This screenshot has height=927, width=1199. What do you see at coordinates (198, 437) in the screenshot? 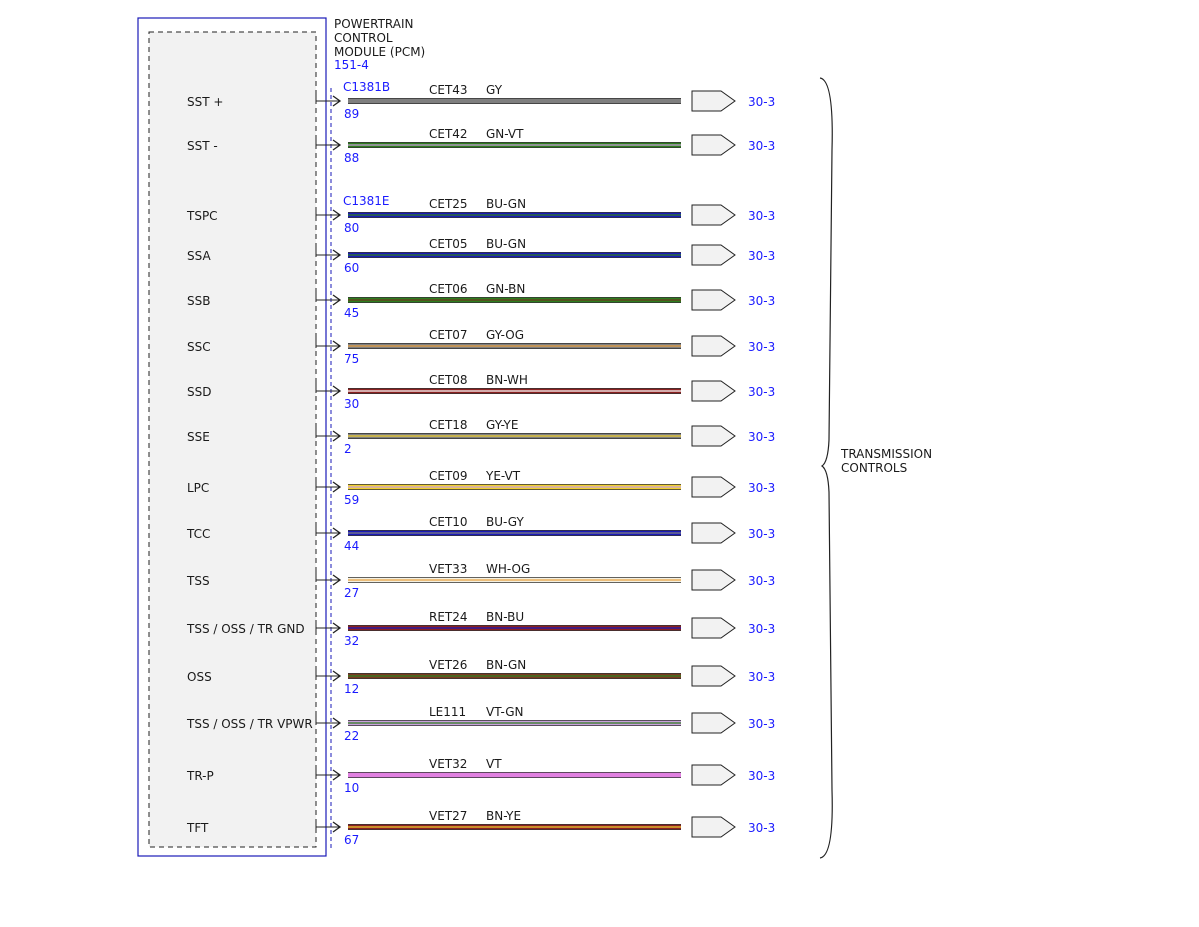
I see `signal-label: SSE` at bounding box center [198, 437].